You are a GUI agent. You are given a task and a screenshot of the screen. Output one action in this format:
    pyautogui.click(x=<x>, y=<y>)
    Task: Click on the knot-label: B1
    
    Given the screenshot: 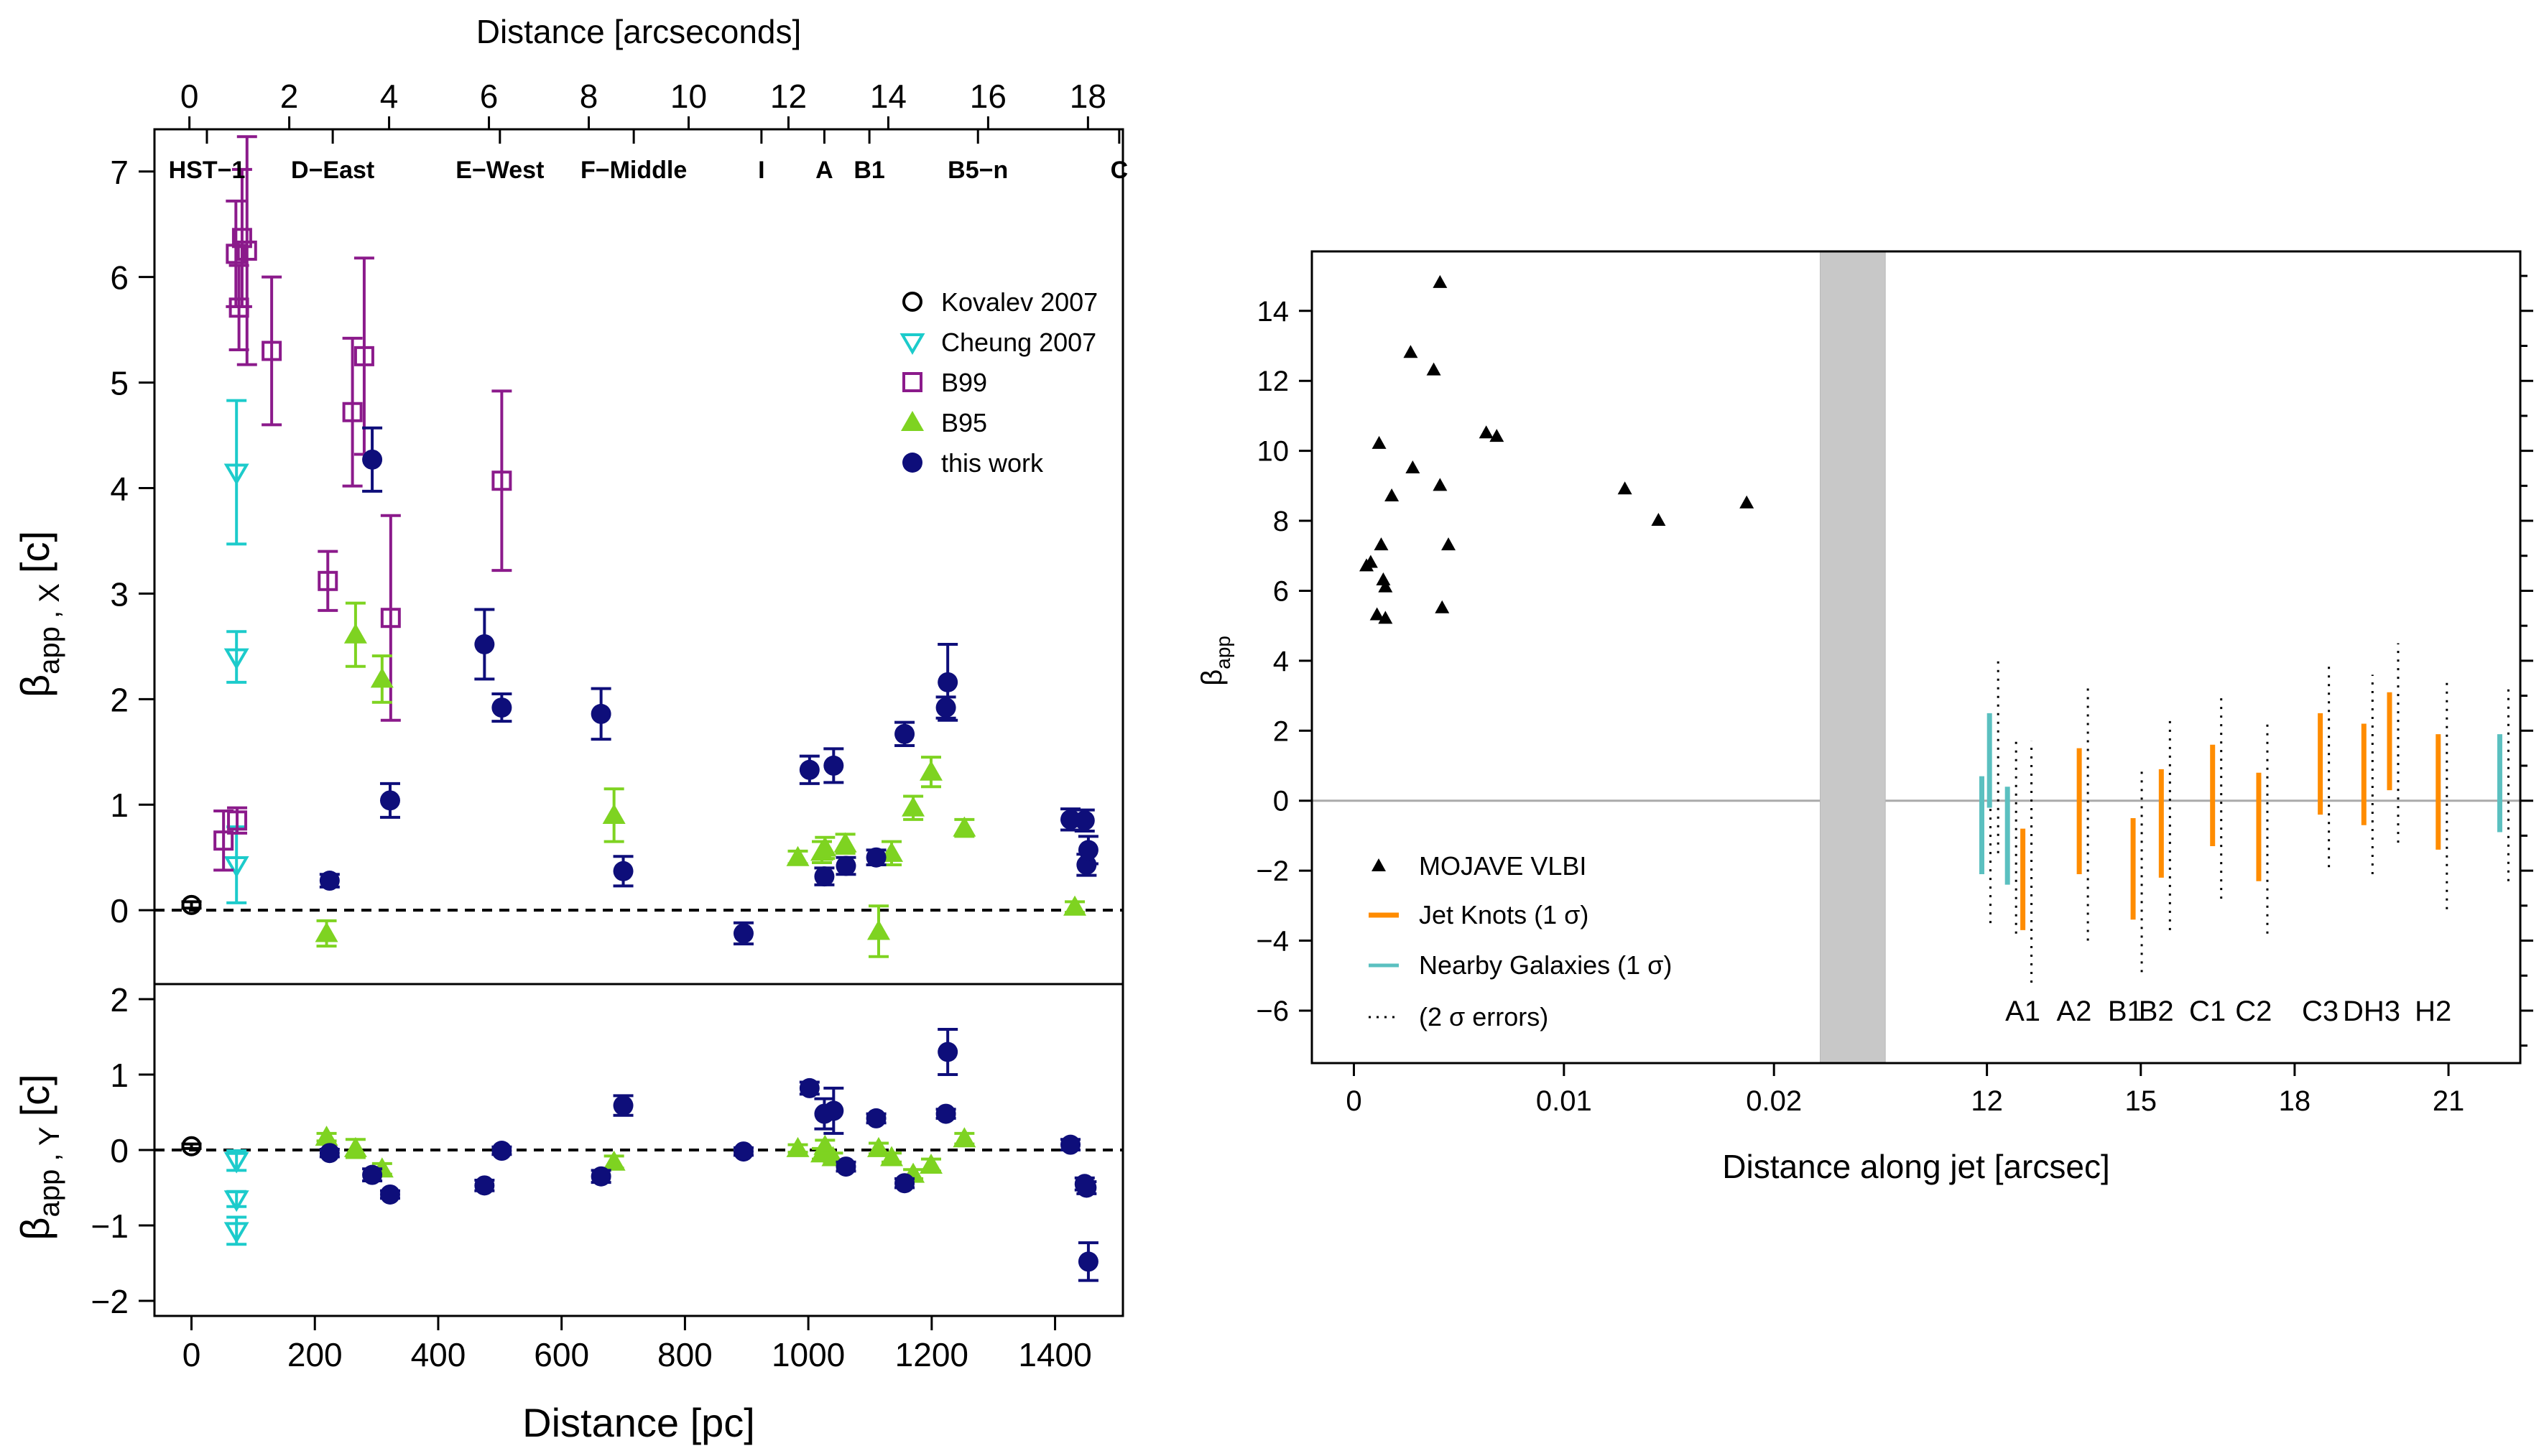 What is the action you would take?
    pyautogui.click(x=869, y=170)
    